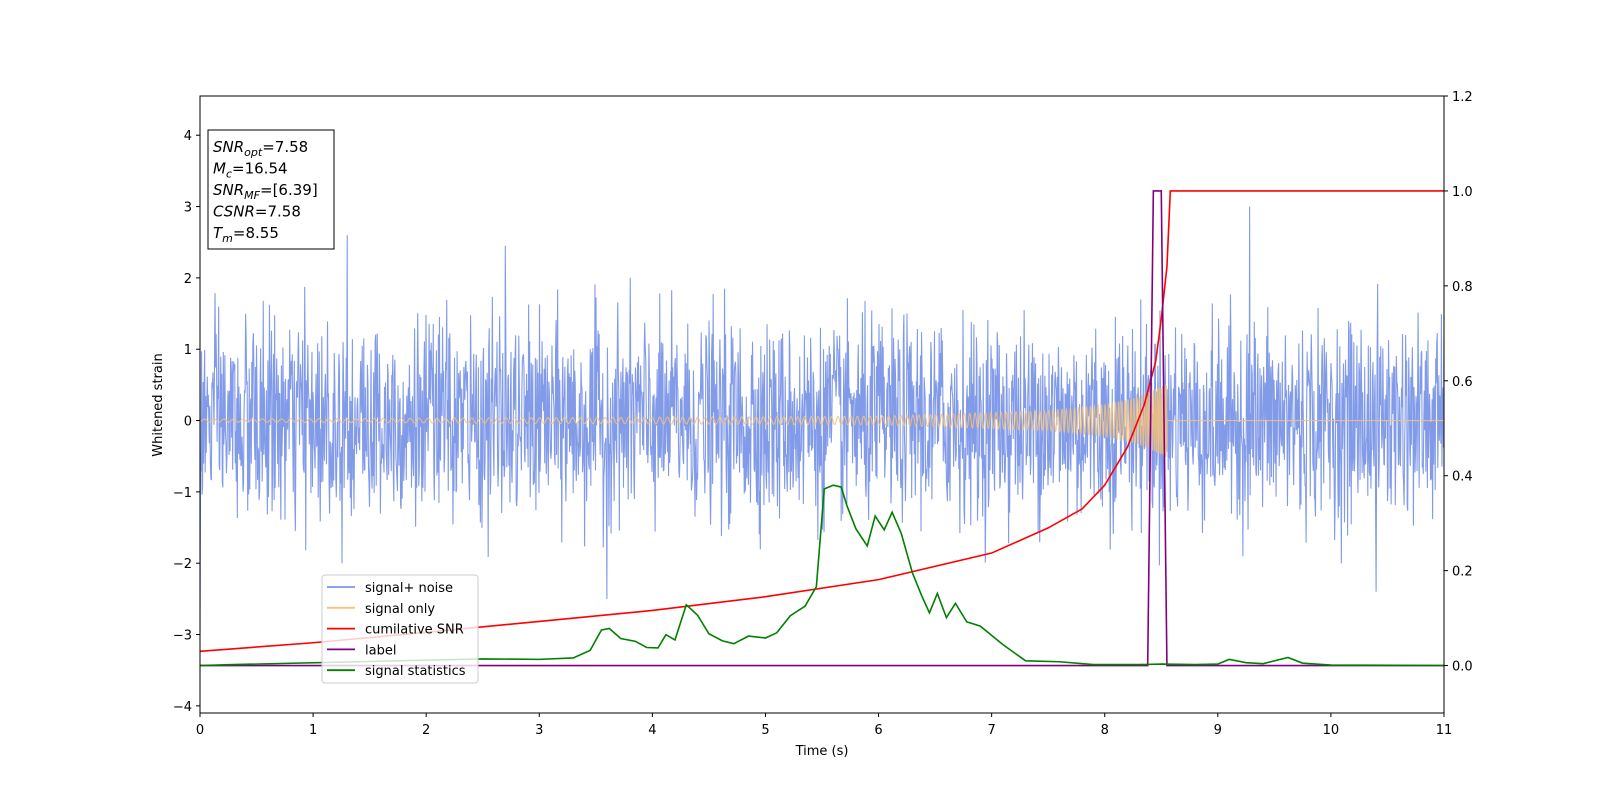  What do you see at coordinates (246, 234) in the screenshot?
I see `annotation-line: Tm=8.55` at bounding box center [246, 234].